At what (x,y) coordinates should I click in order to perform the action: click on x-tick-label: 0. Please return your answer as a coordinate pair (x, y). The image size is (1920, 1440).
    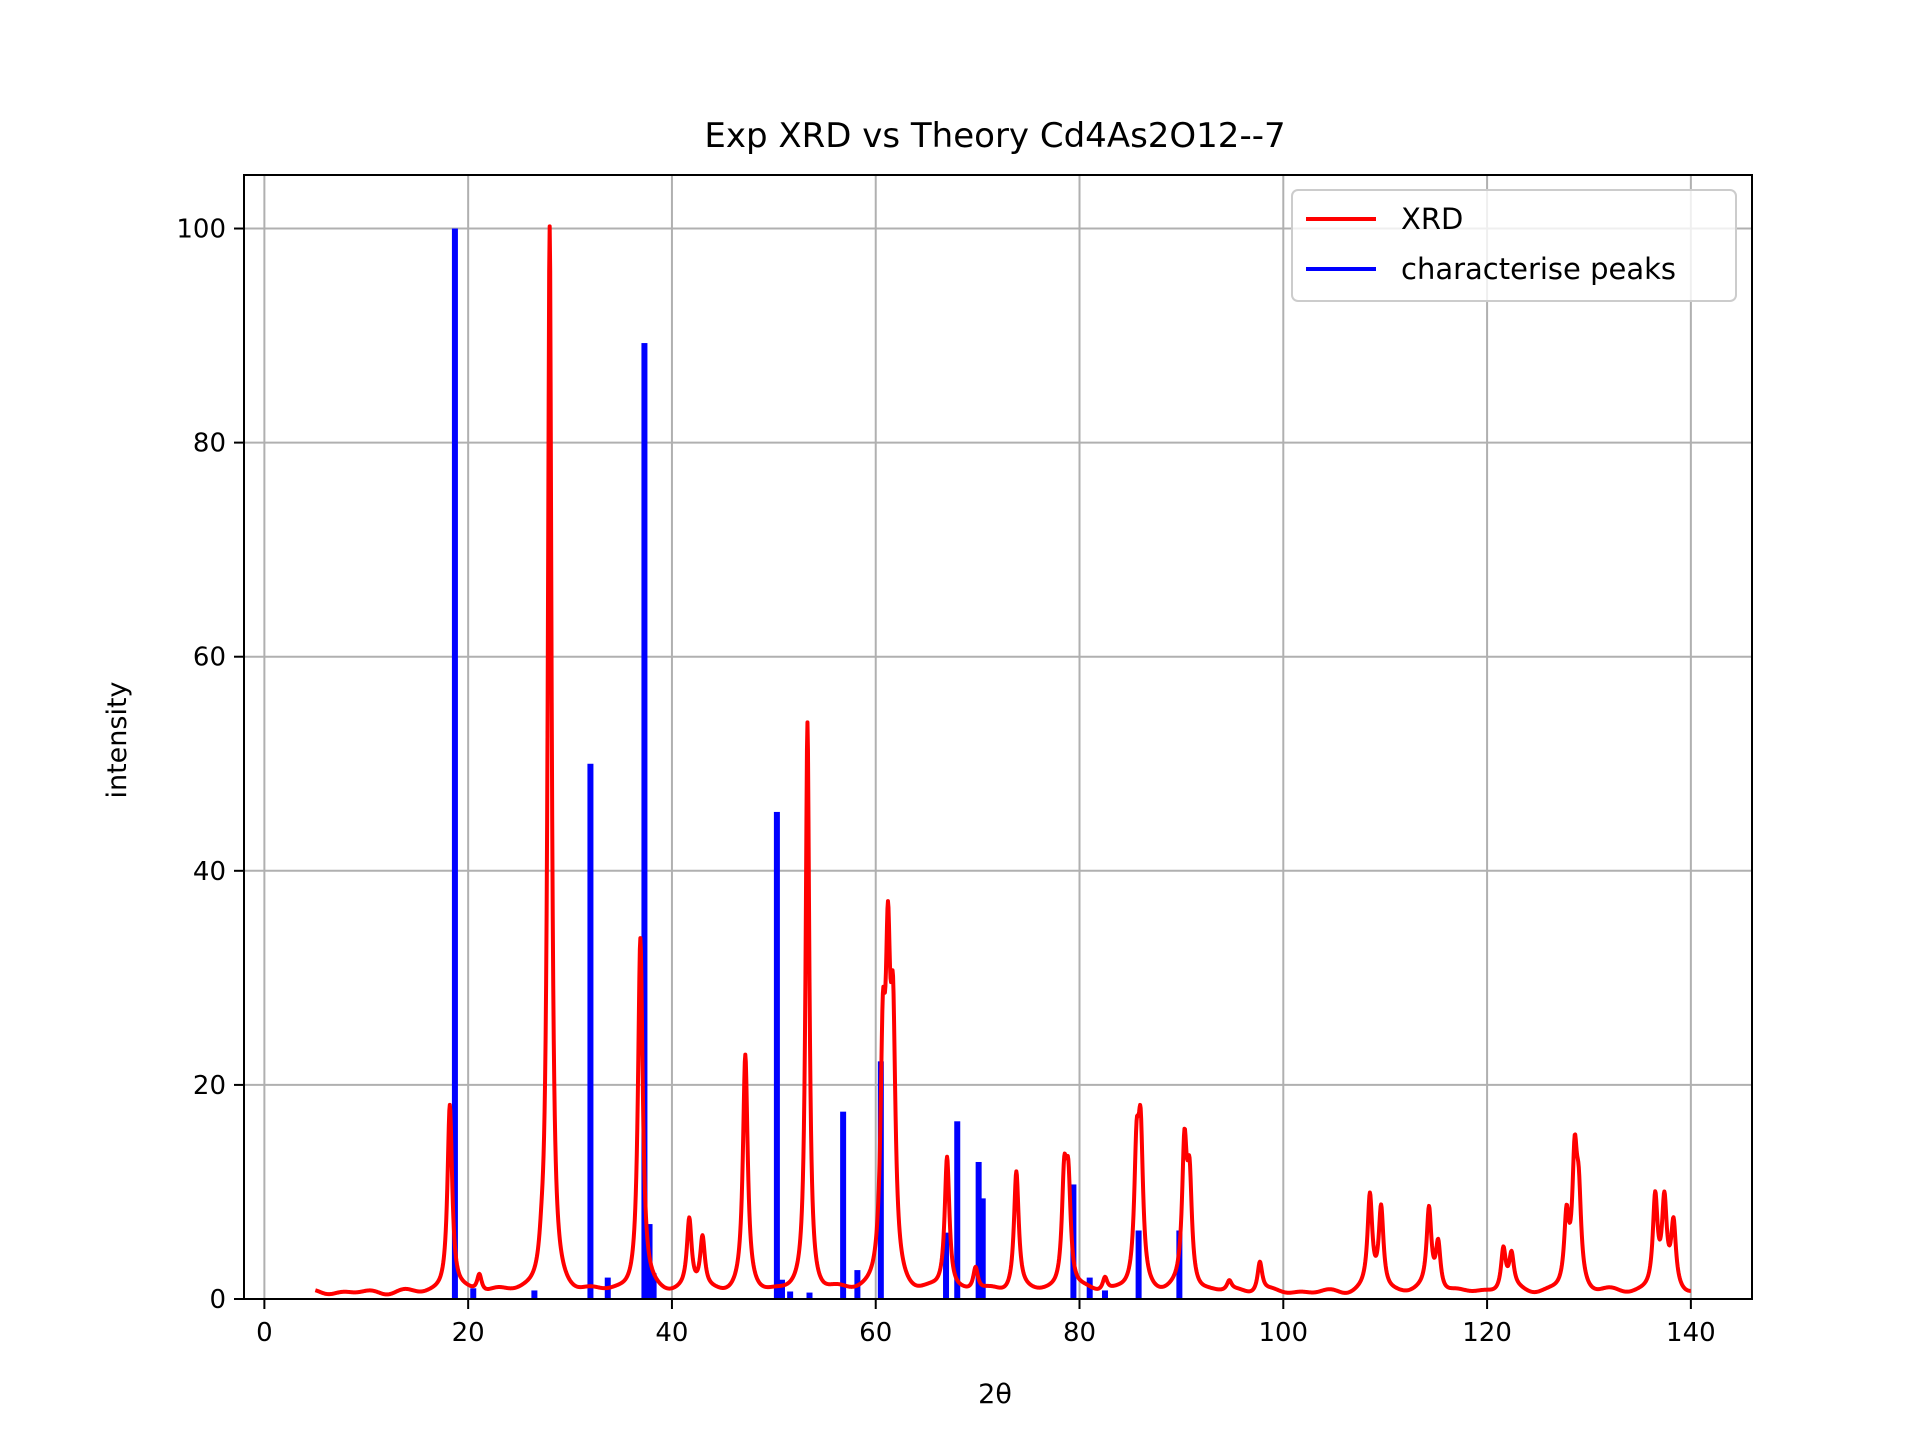
    Looking at the image, I should click on (264, 1333).